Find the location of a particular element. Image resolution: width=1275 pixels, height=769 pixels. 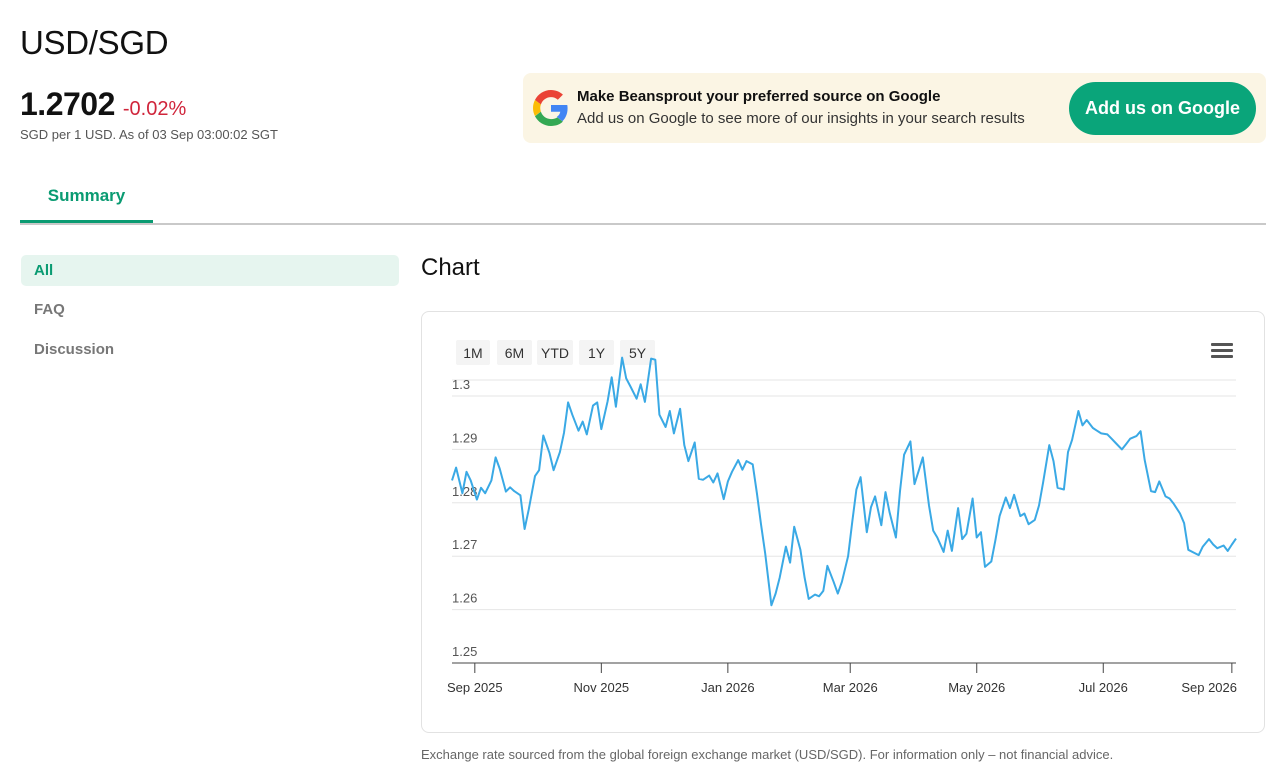

x-tick-label: May 2026 is located at coordinates (976, 687).